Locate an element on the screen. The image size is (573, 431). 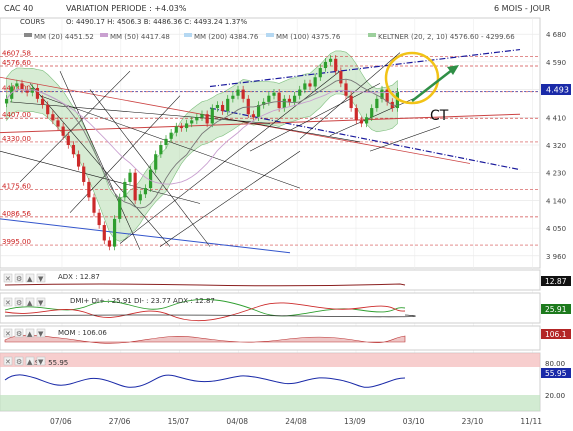
support-red-line is located at coordinates (260, 123).